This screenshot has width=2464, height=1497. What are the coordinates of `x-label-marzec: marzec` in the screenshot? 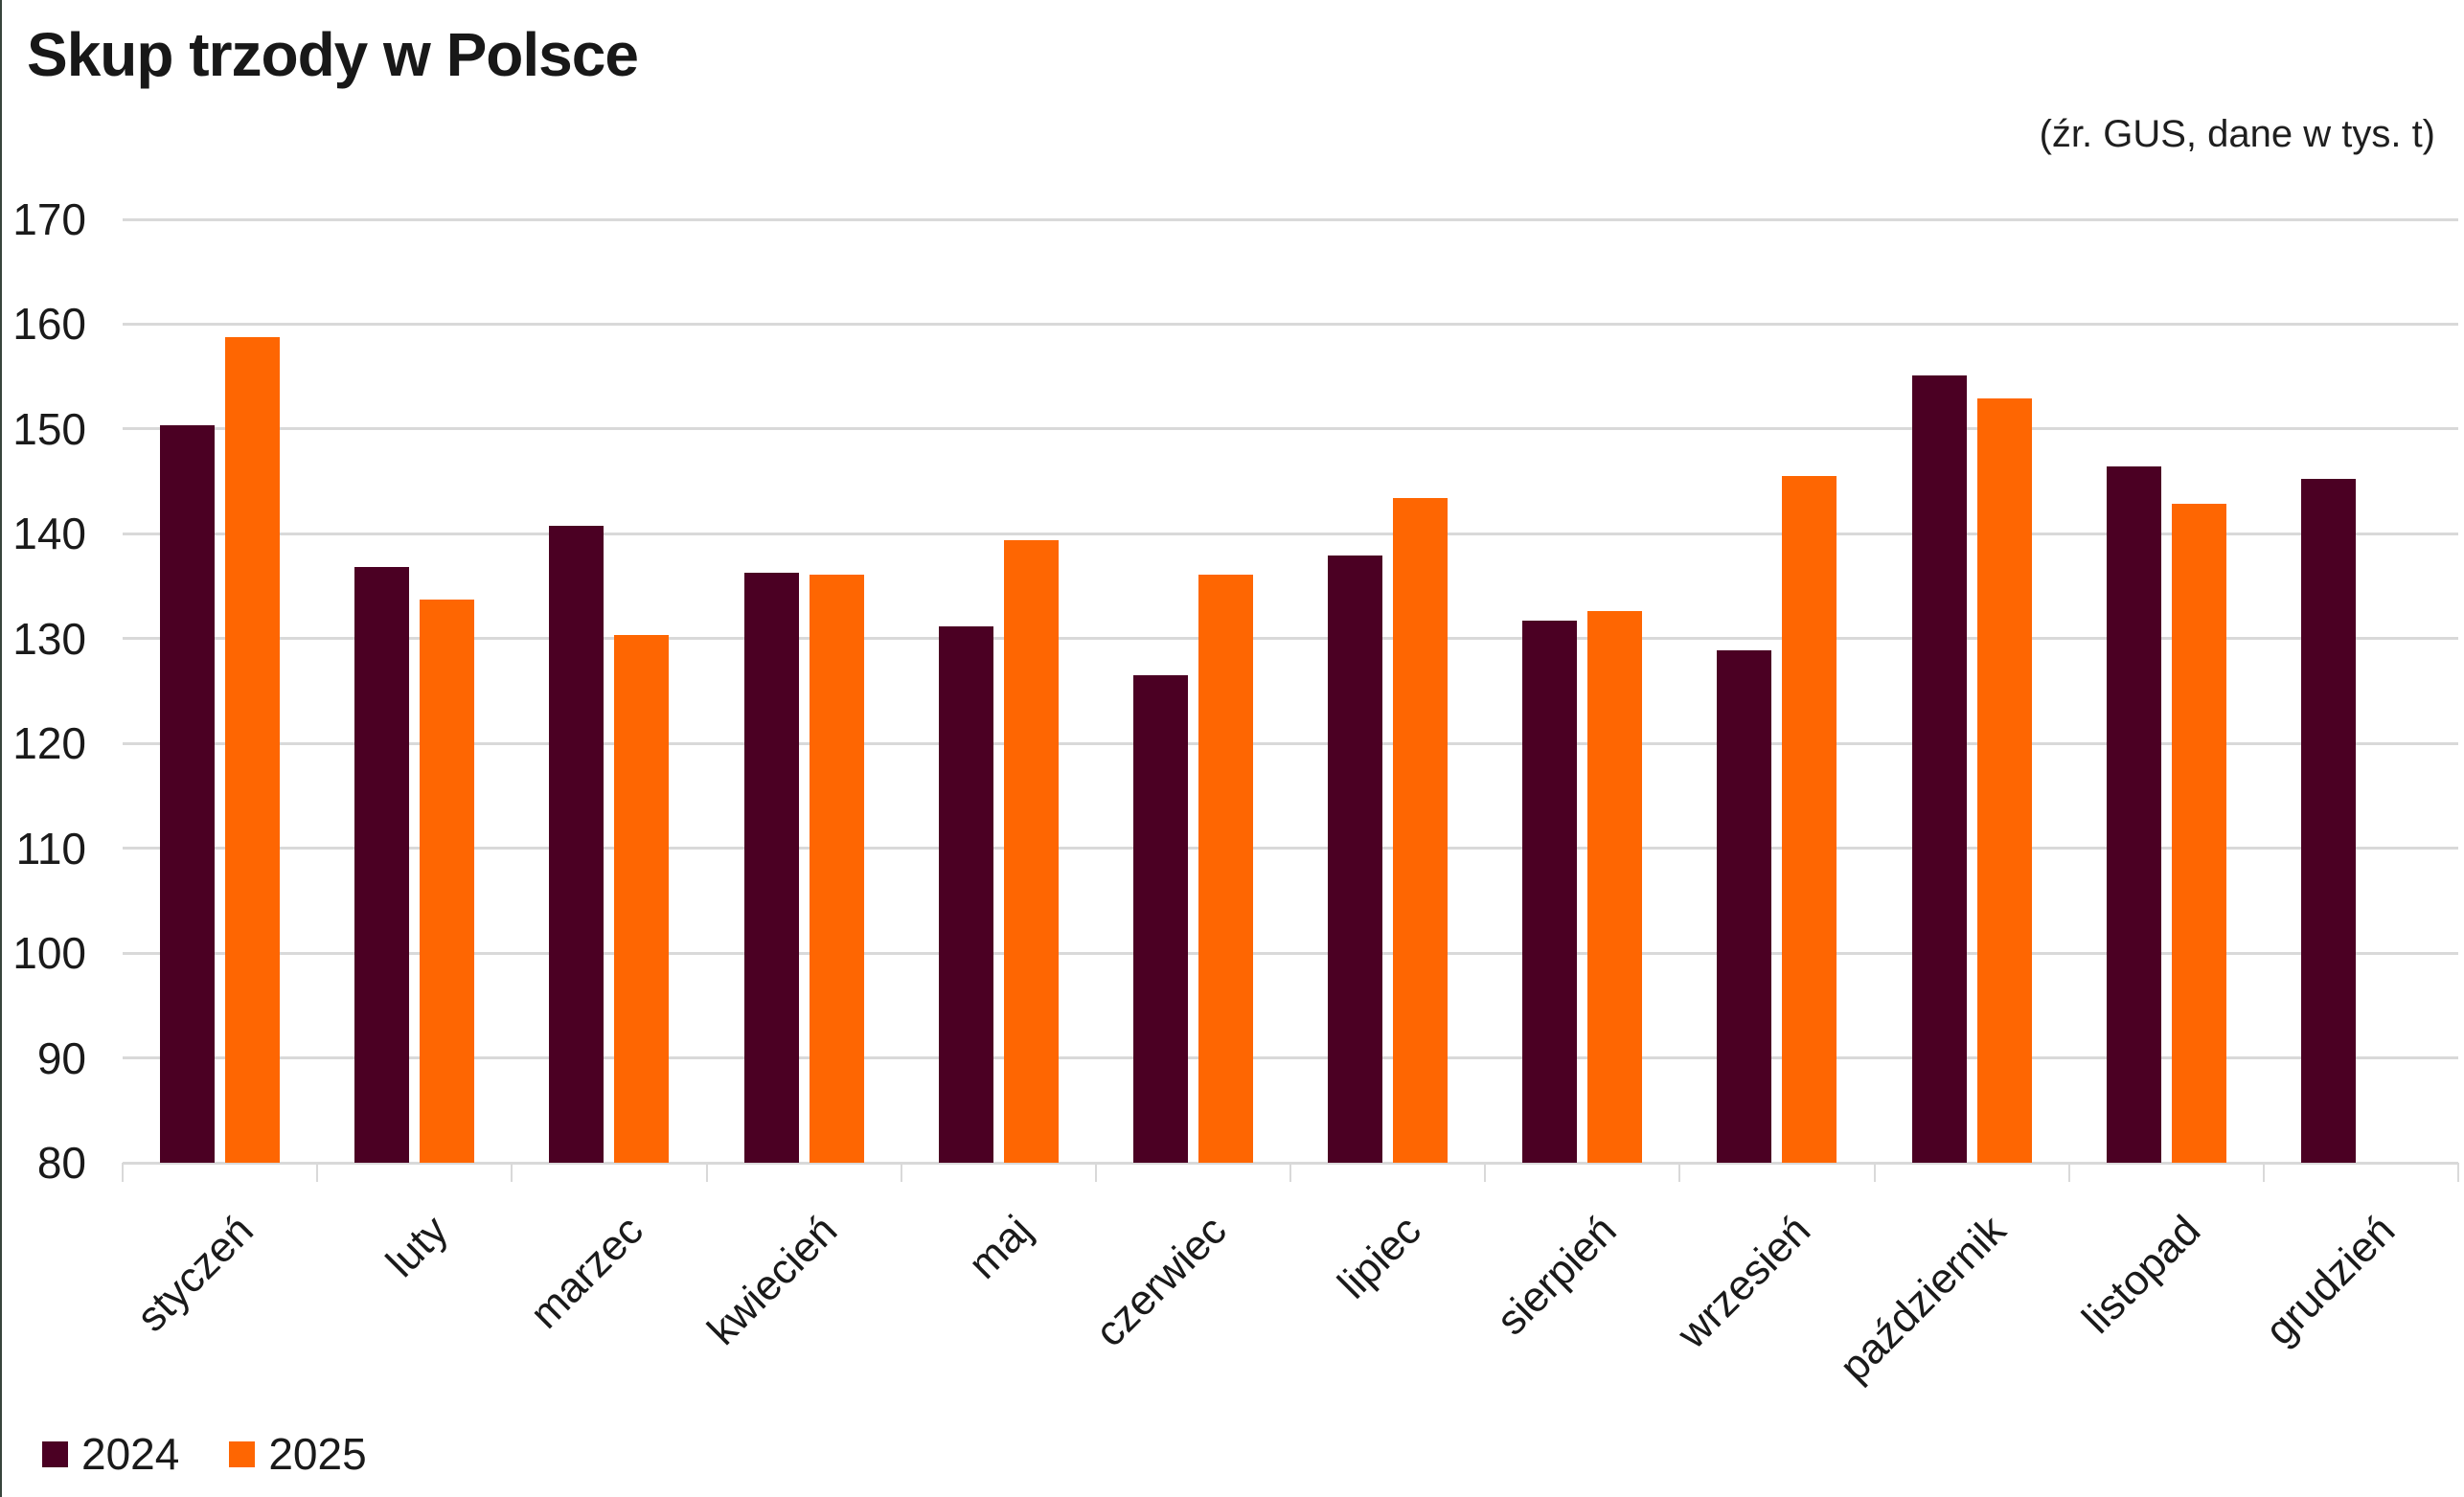 It's located at (586, 1272).